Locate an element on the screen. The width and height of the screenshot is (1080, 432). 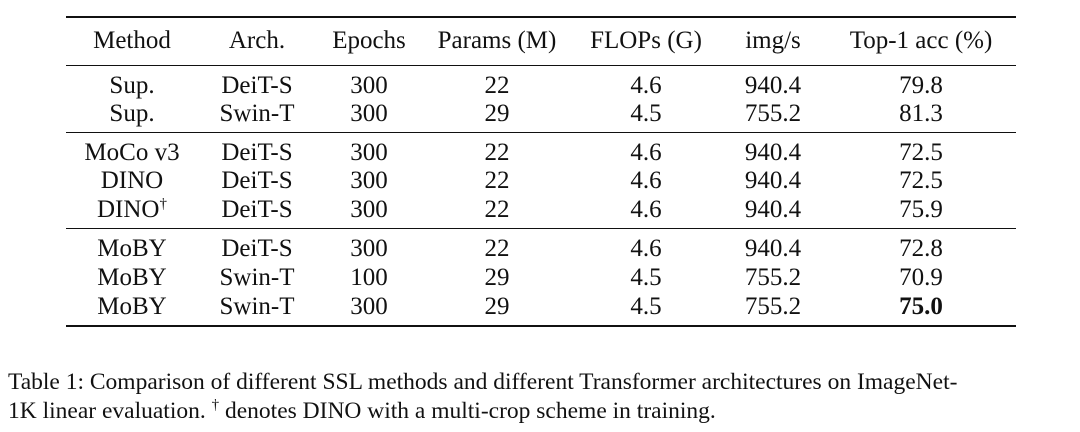
cell-acc: 81.3 is located at coordinates (921, 113).